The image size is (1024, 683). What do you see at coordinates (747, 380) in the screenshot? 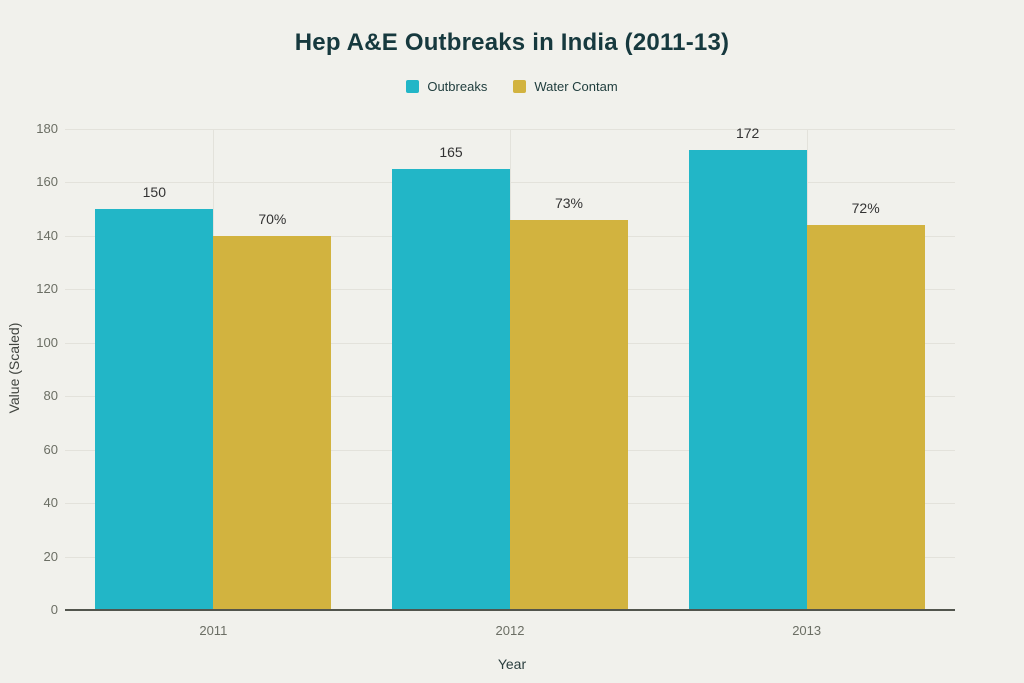
I see `bar-outbreaks-2013` at bounding box center [747, 380].